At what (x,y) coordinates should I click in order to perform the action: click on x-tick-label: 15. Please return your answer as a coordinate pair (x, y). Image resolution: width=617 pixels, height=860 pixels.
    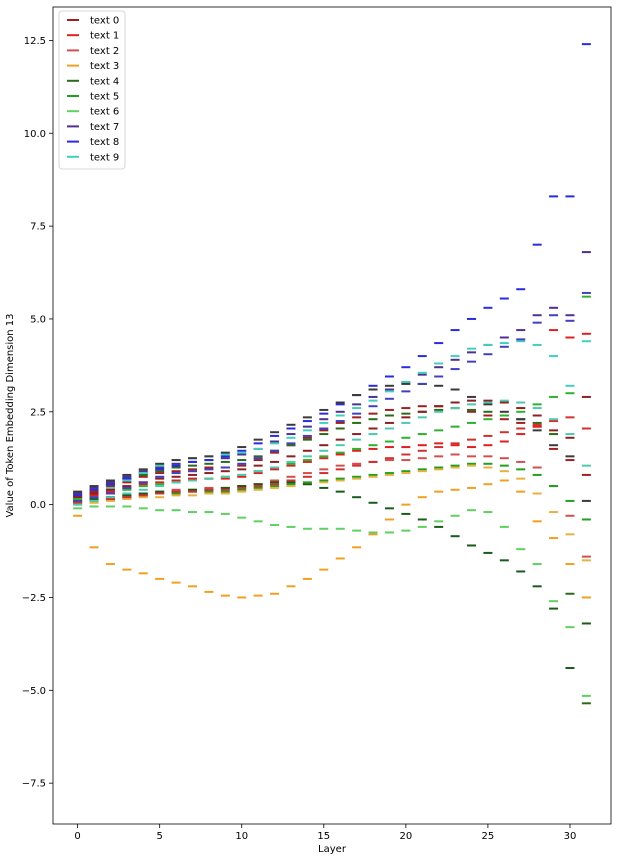
    Looking at the image, I should click on (323, 836).